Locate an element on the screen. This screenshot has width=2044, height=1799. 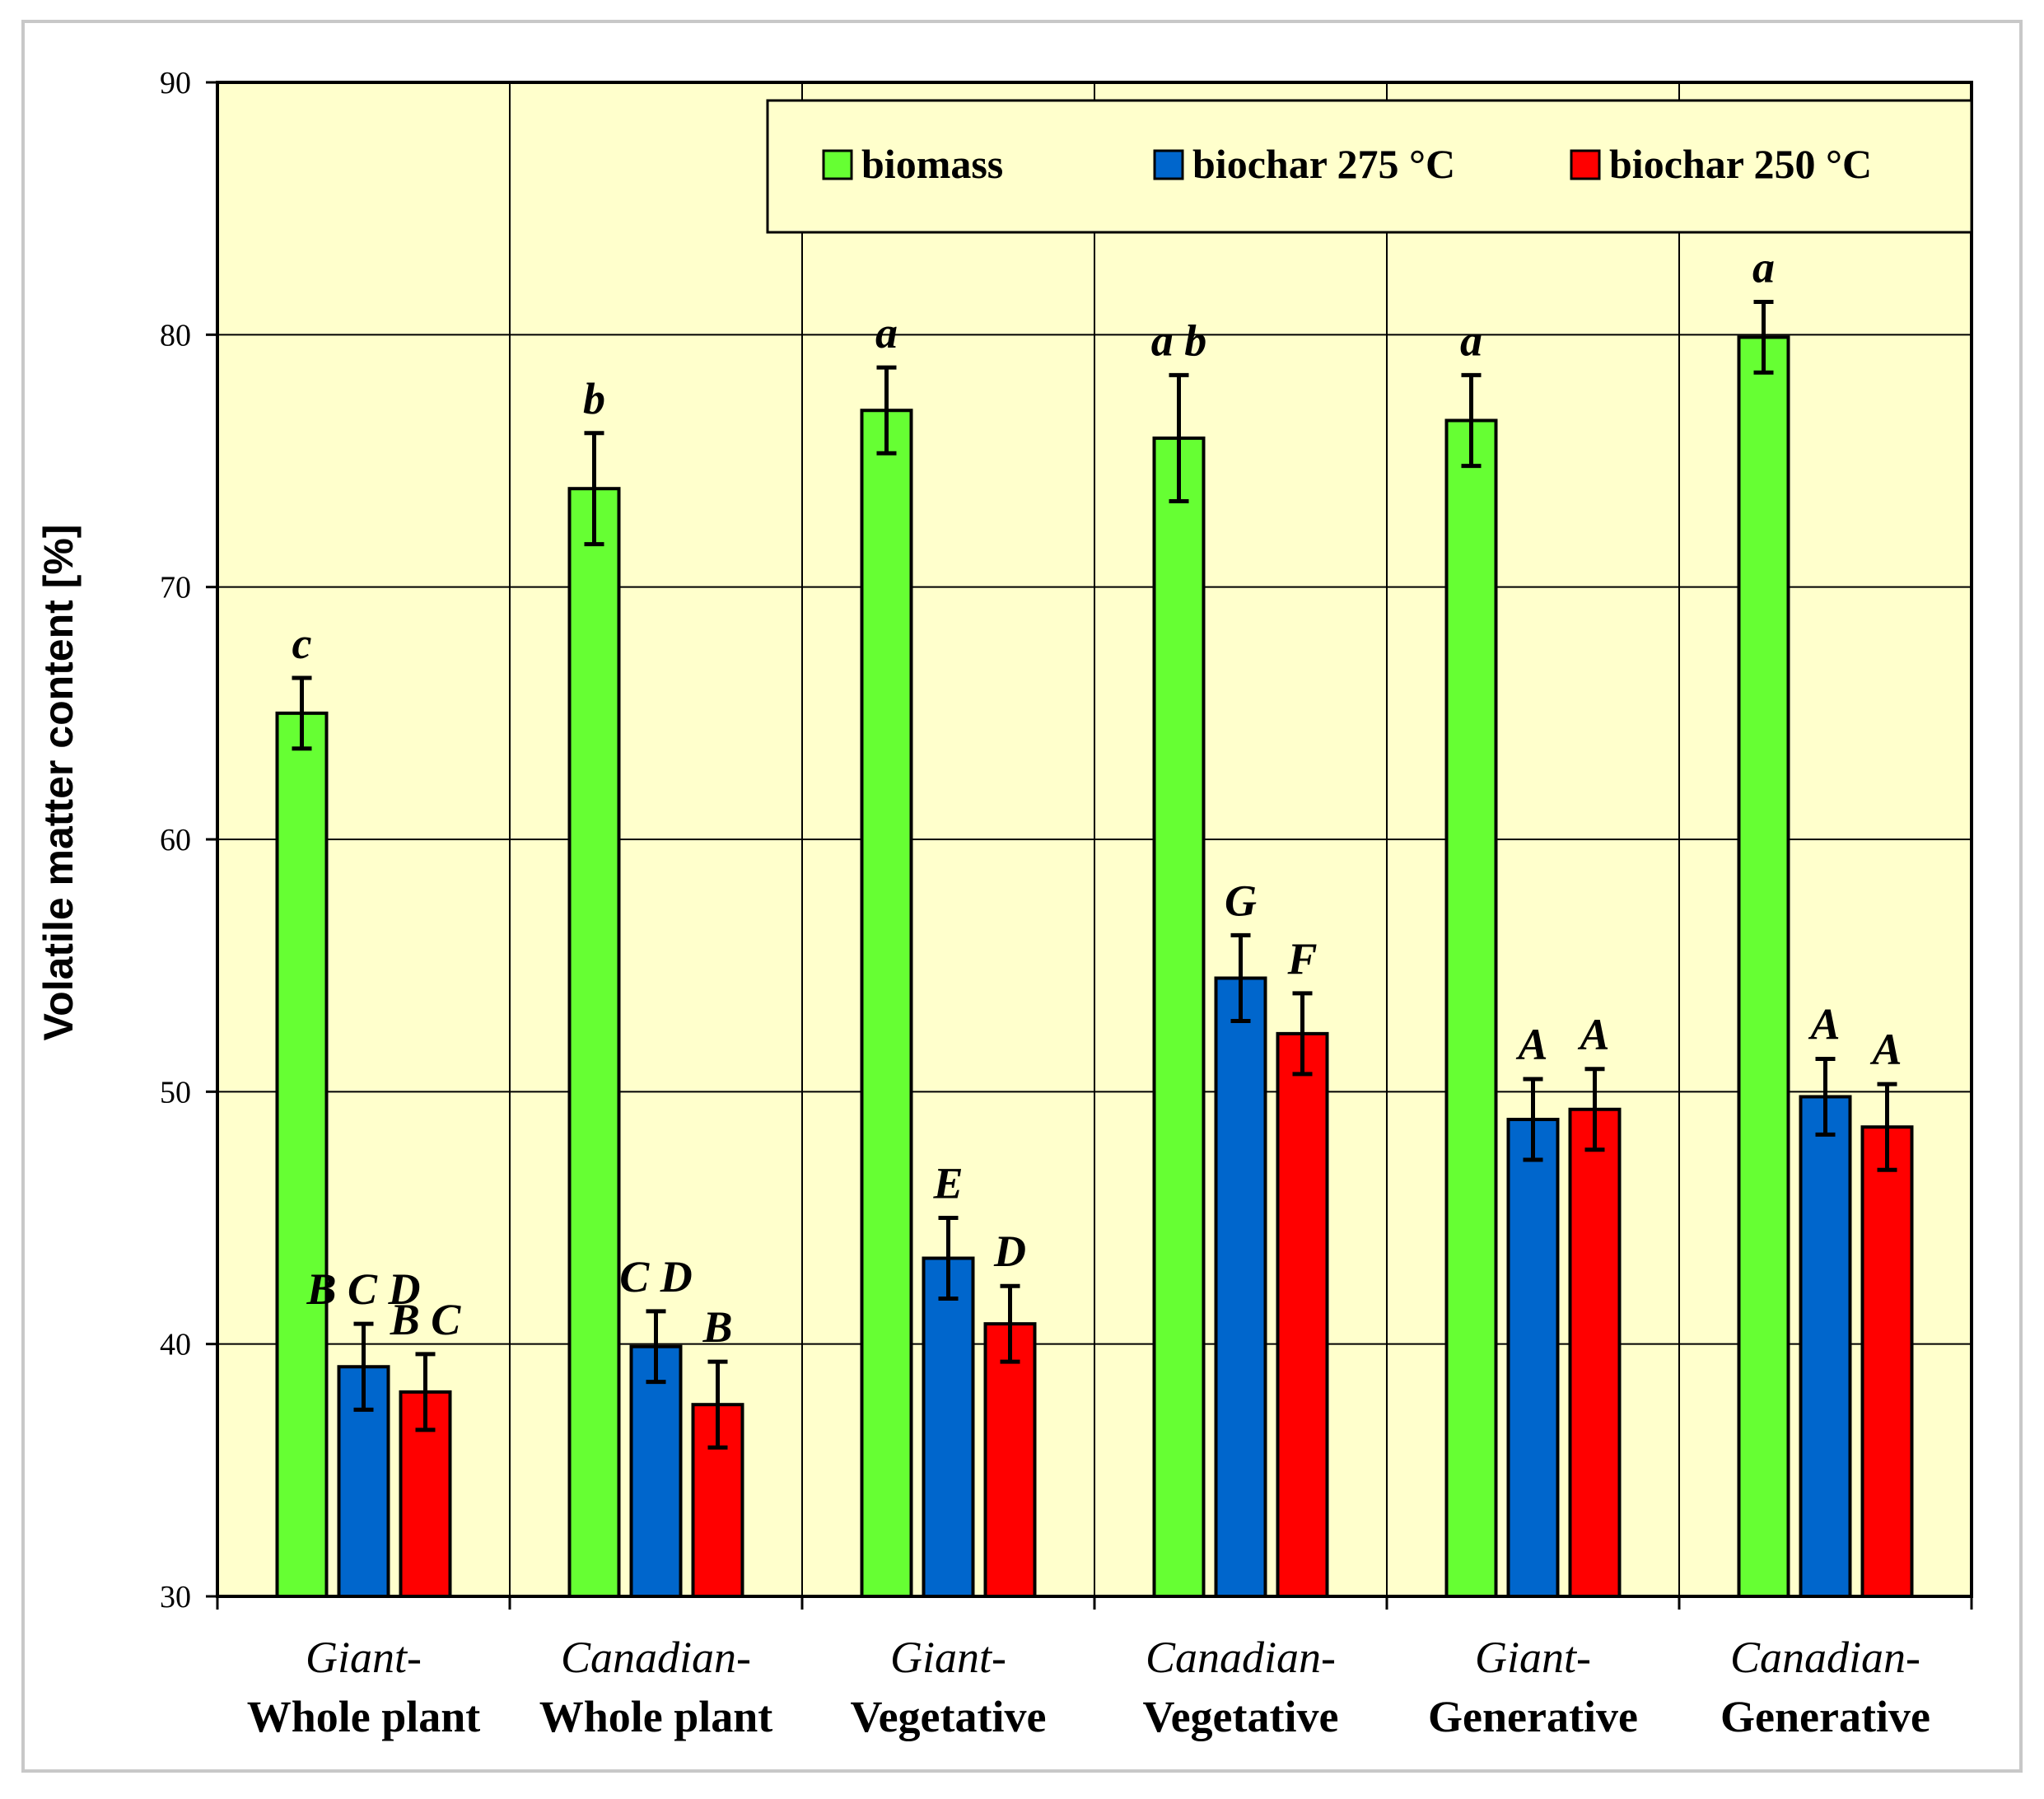
legend: biomass biochar 275 °C biochar 250 °C is located at coordinates (1369, 166).